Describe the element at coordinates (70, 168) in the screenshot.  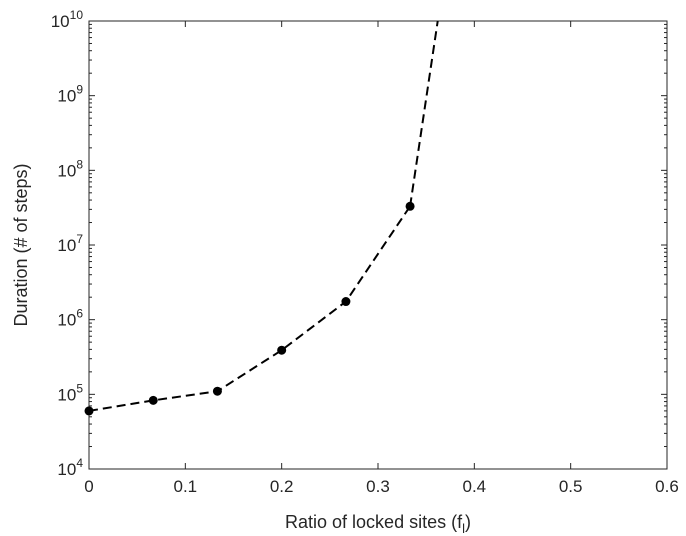
I see `y-tick-label: 10⁸` at that location.